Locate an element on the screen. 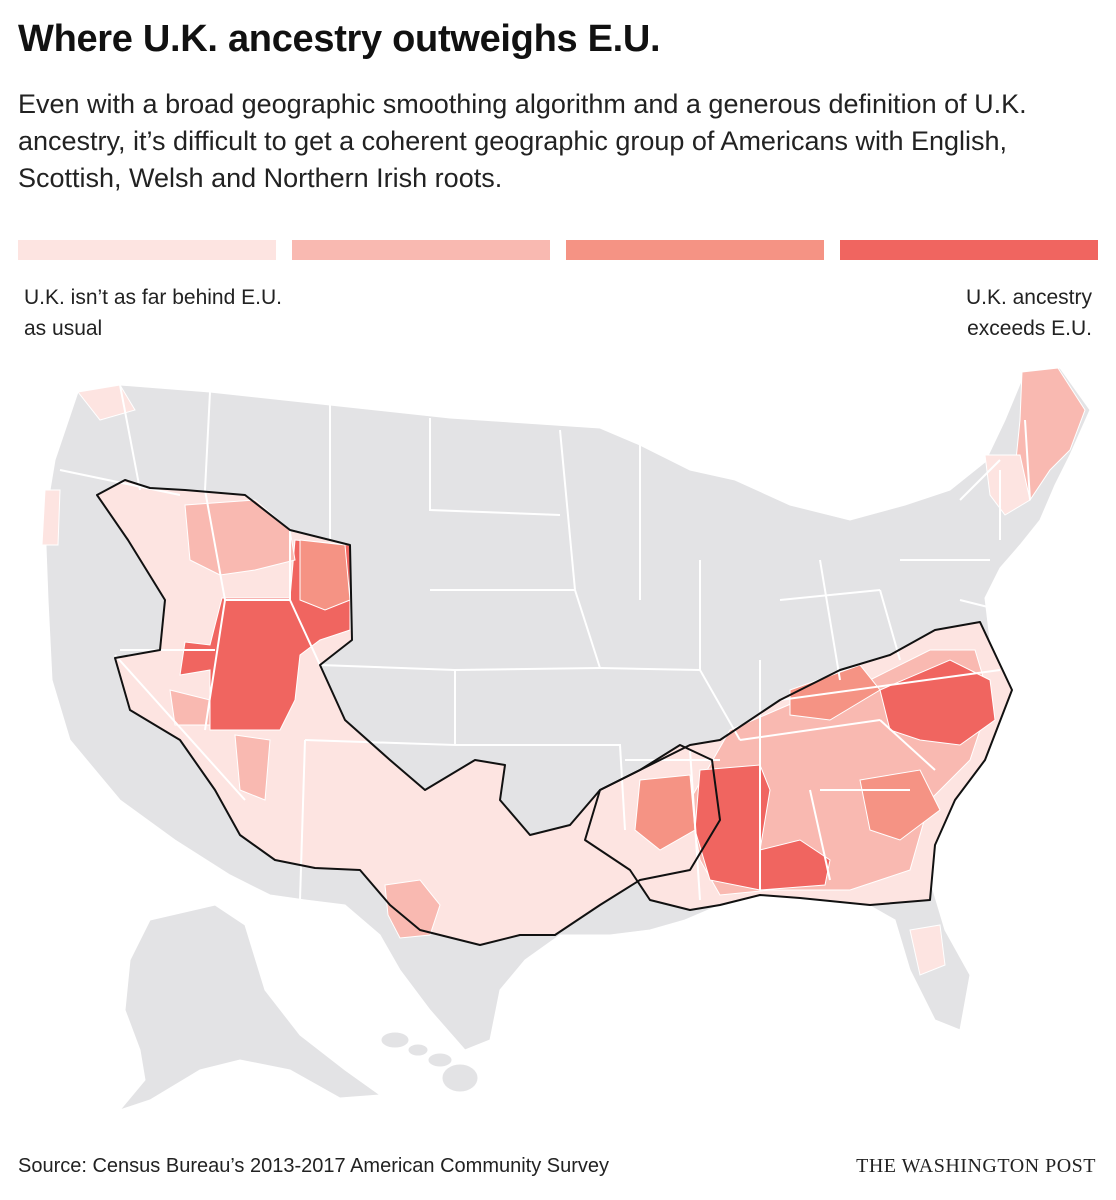 Image resolution: width=1116 pixels, height=1200 pixels. new-hampshire-light is located at coordinates (1007, 485).